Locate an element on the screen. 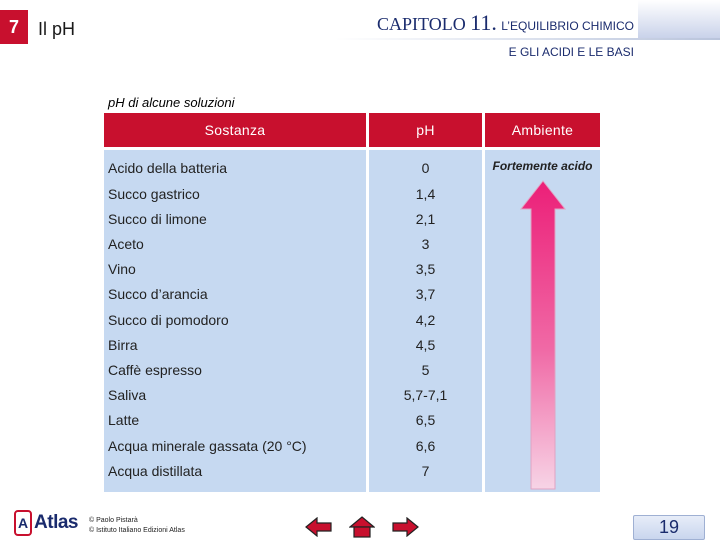 This screenshot has width=720, height=540. table-row-substance: Saliva is located at coordinates (127, 395).